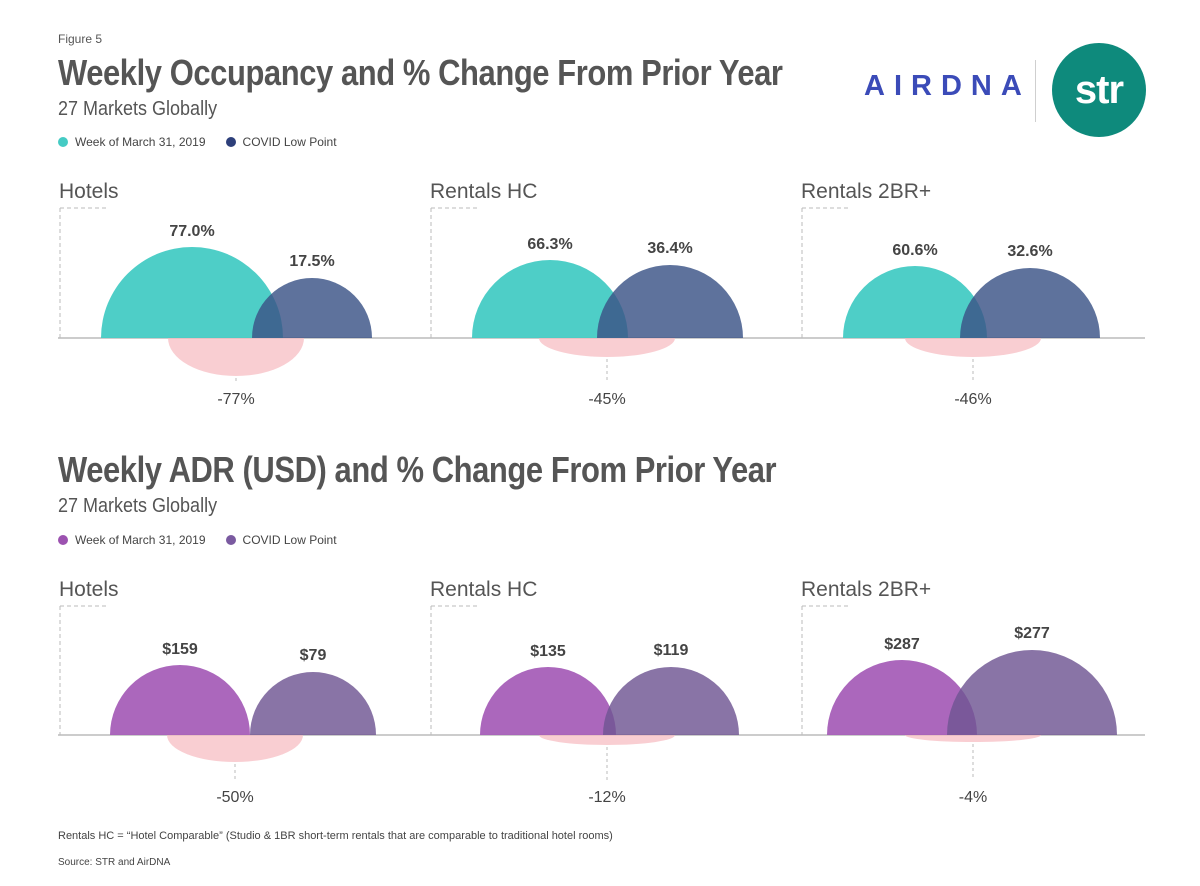 Image resolution: width=1200 pixels, height=886 pixels. I want to click on low-point-value-label: $79, so click(313, 655).